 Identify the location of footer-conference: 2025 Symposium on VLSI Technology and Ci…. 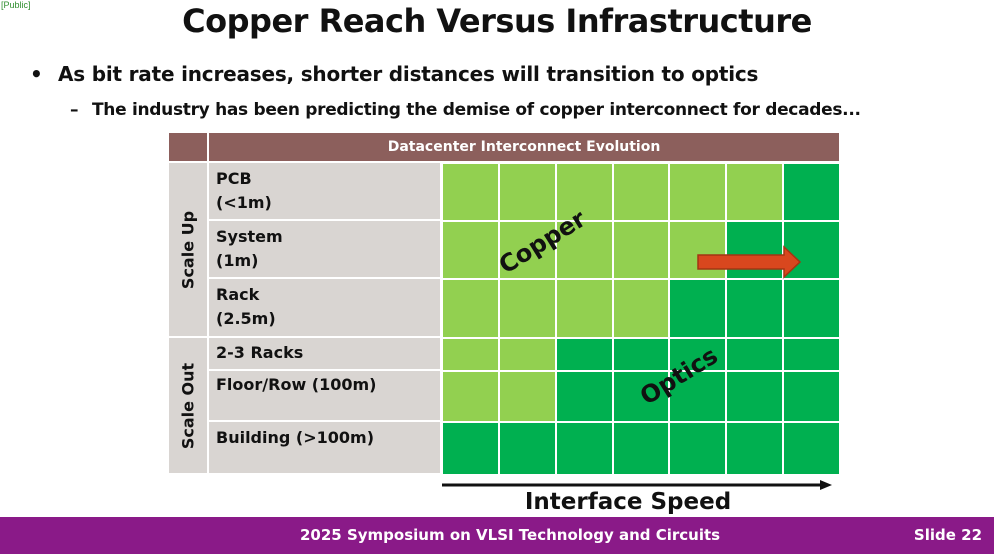
(510, 535).